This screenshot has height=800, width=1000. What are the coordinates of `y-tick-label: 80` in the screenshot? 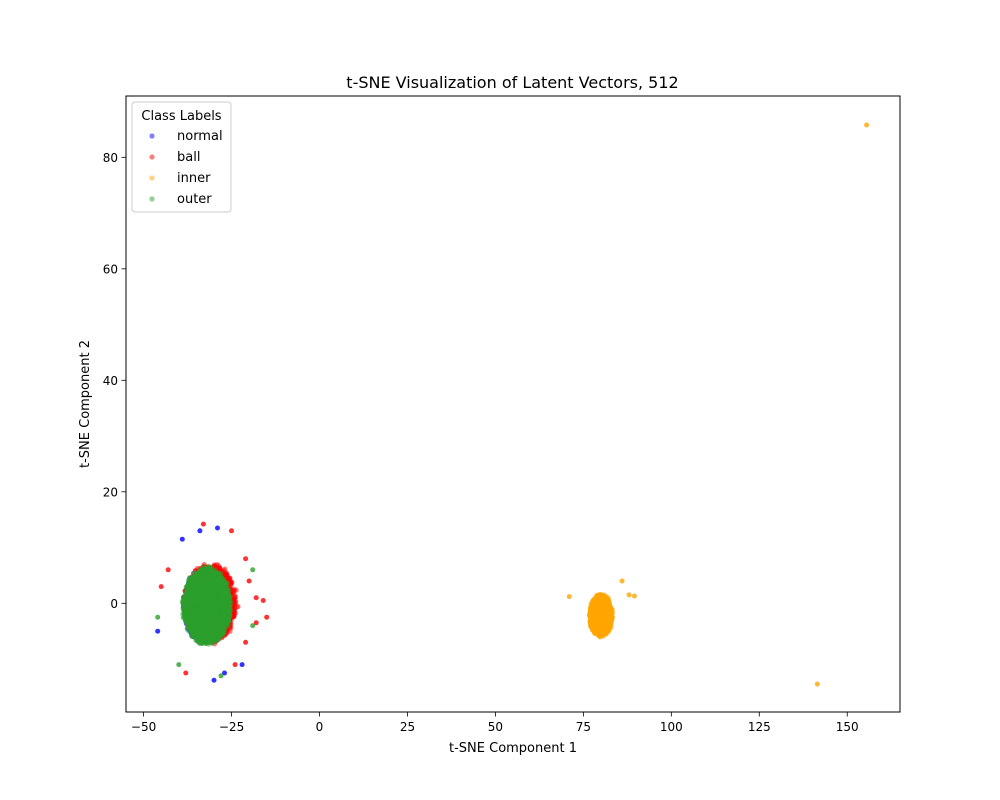 It's located at (110, 158).